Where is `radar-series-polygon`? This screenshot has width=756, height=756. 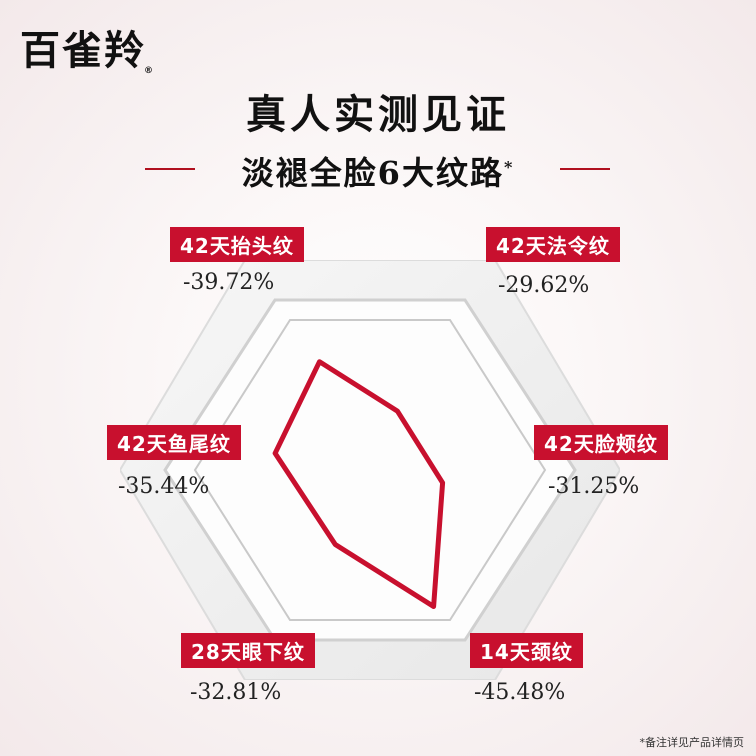 radar-series-polygon is located at coordinates (359, 484).